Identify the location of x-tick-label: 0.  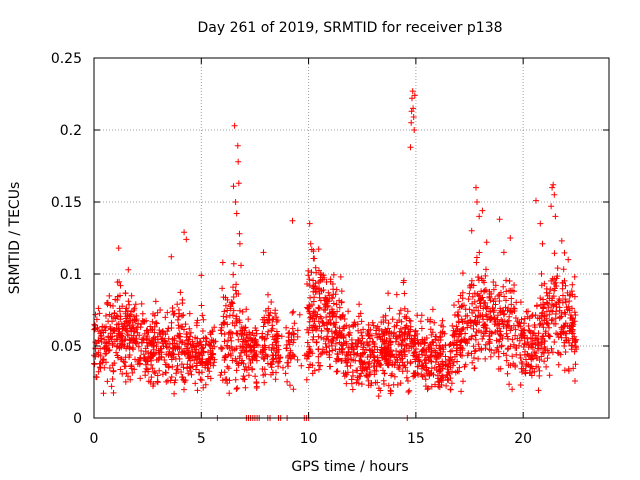
(94, 439).